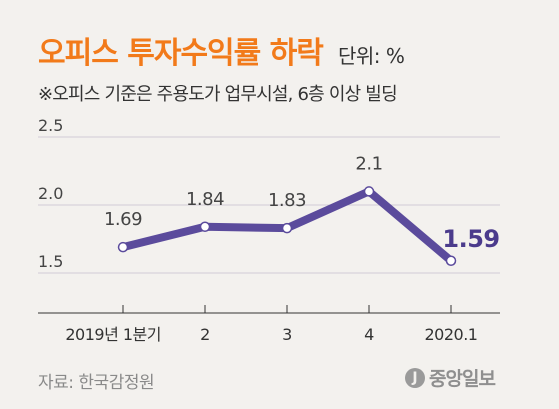 The image size is (559, 409). What do you see at coordinates (96, 383) in the screenshot?
I see `source-note: 자료: 한국감정원` at bounding box center [96, 383].